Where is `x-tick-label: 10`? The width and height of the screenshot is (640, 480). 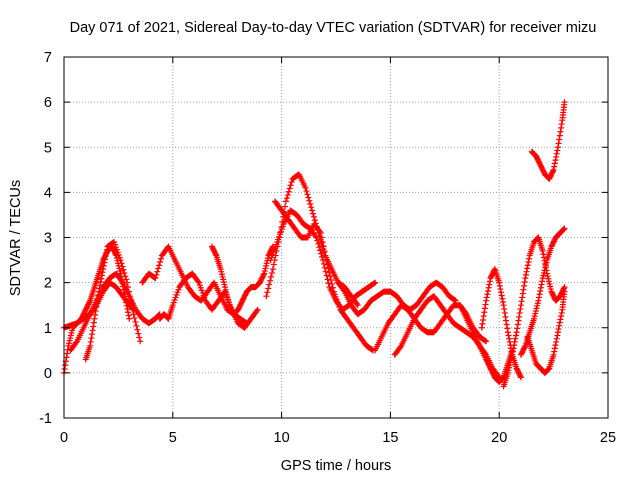 x-tick-label: 10 is located at coordinates (282, 438).